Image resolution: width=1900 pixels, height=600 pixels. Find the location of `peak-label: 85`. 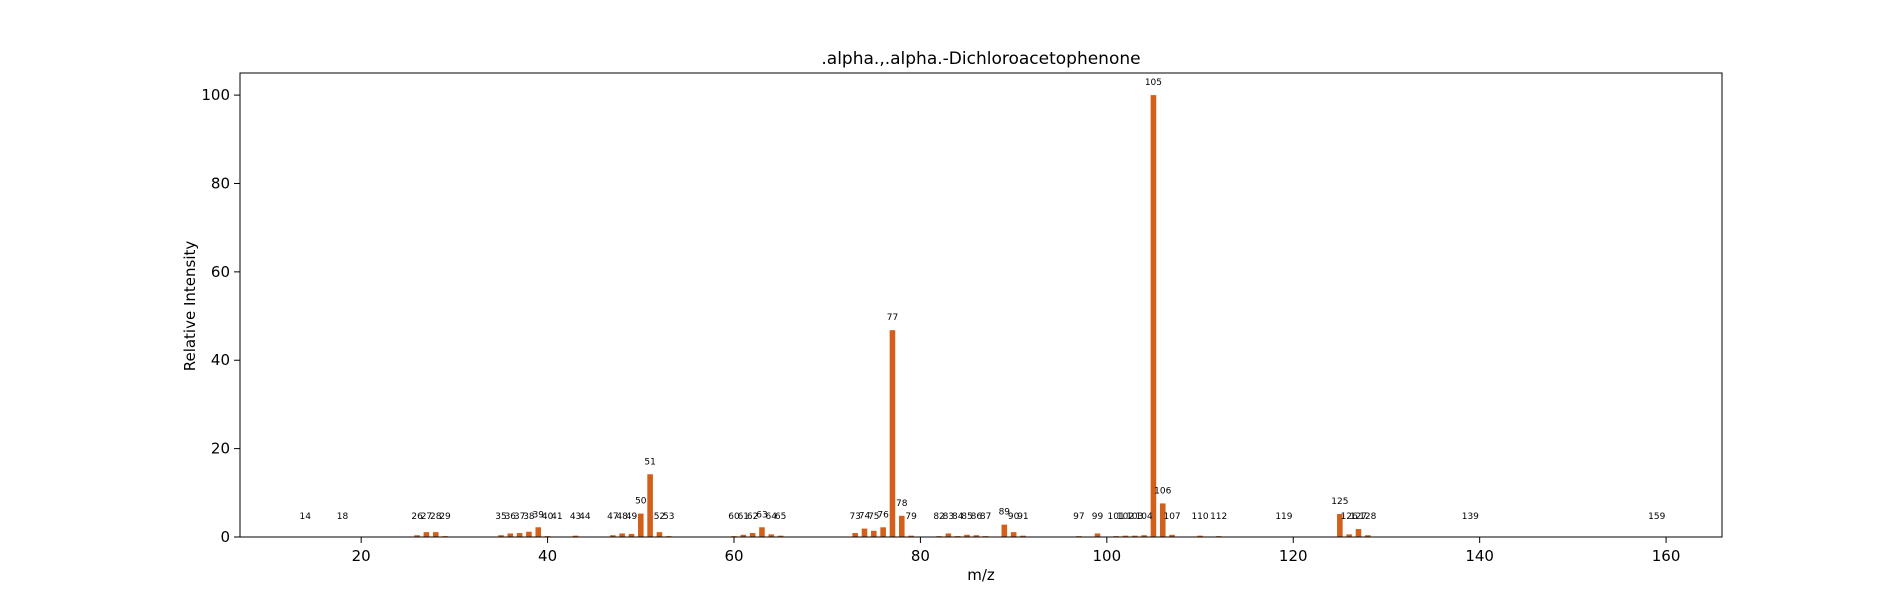

peak-label: 85 is located at coordinates (966, 517).